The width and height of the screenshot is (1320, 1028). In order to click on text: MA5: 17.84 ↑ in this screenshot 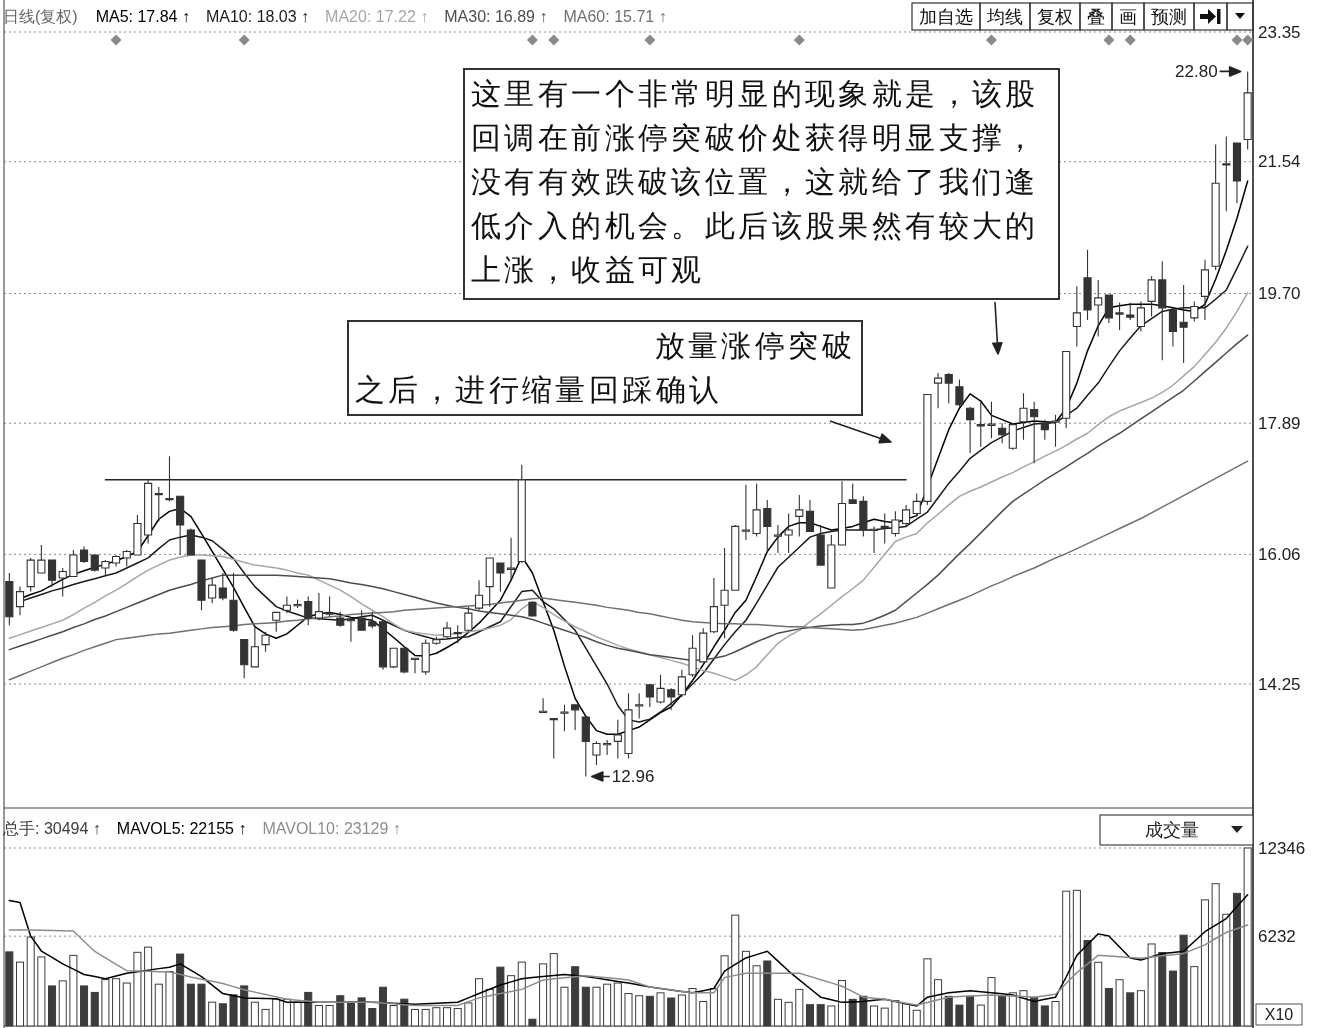, I will do `click(142, 16)`.